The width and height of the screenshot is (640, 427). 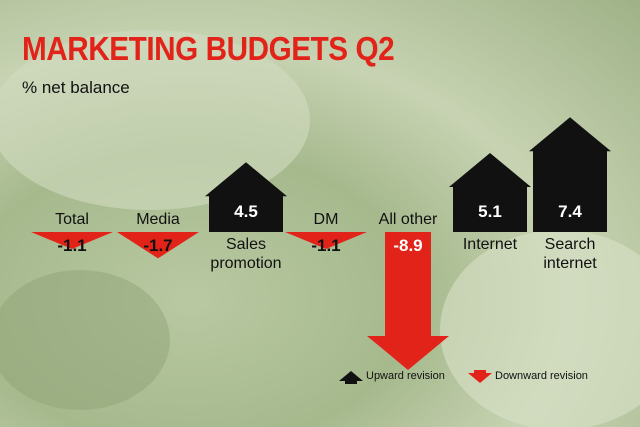 I want to click on category-label: All other, so click(x=408, y=219).